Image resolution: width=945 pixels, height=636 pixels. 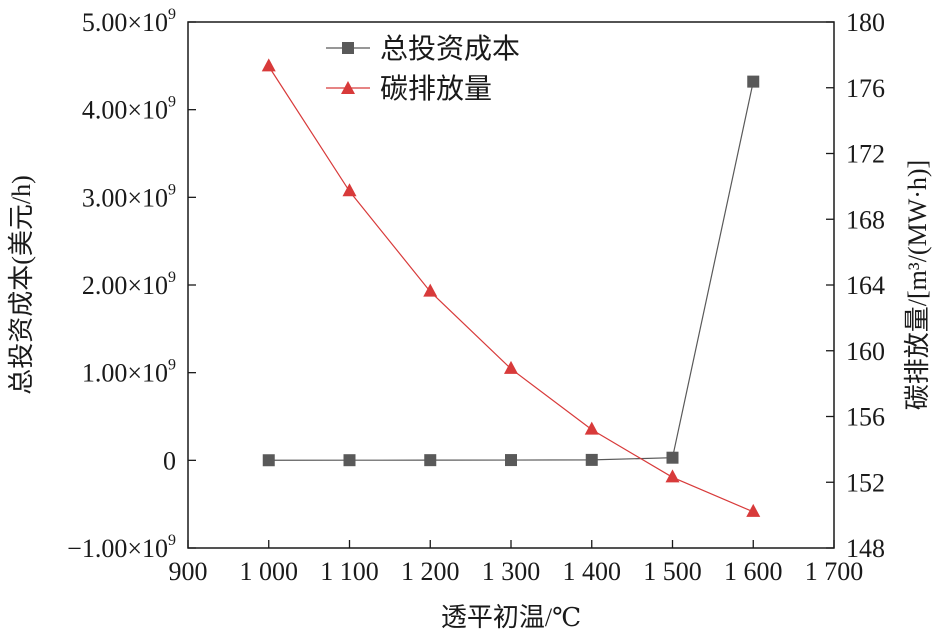 What do you see at coordinates (511, 571) in the screenshot?
I see `x-tick-label: 1 300` at bounding box center [511, 571].